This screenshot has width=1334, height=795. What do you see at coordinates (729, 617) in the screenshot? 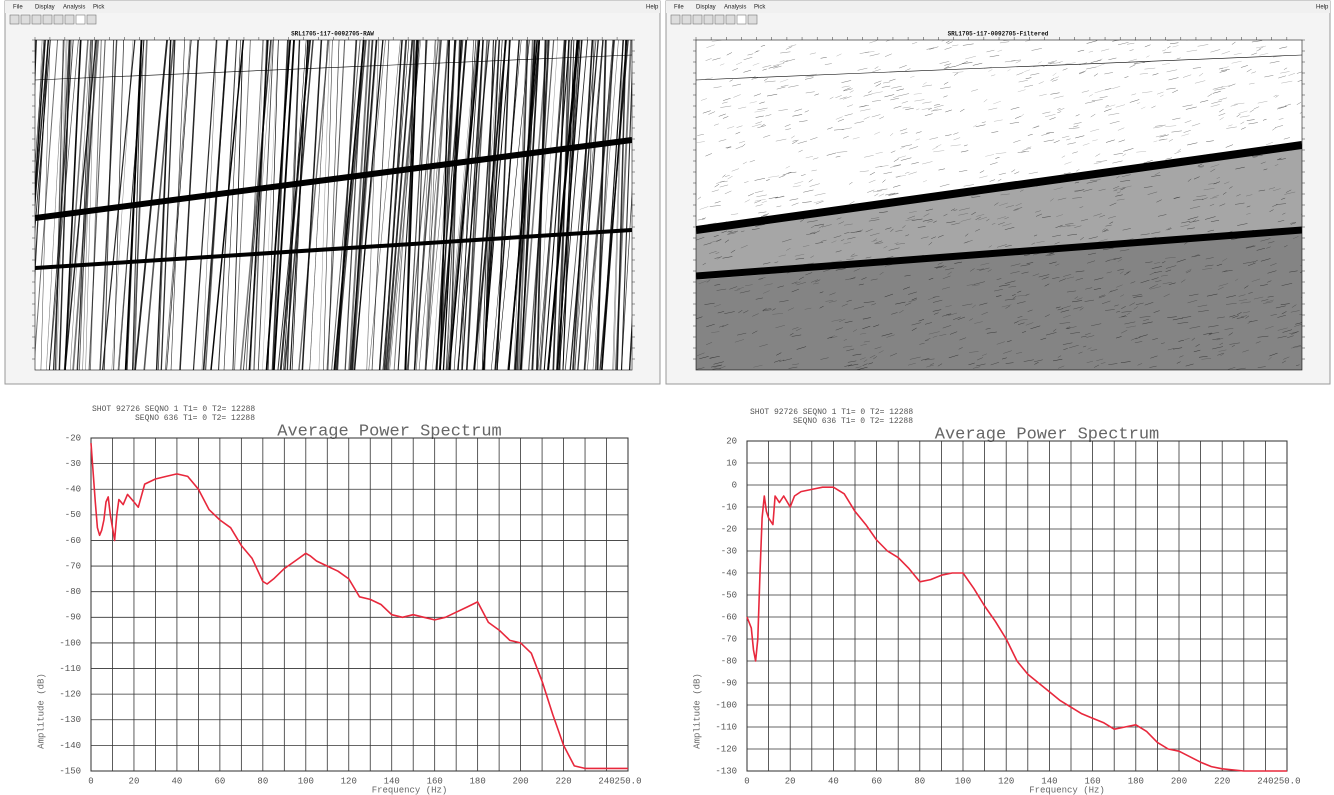
I see `y-tick-label: -60` at bounding box center [729, 617].